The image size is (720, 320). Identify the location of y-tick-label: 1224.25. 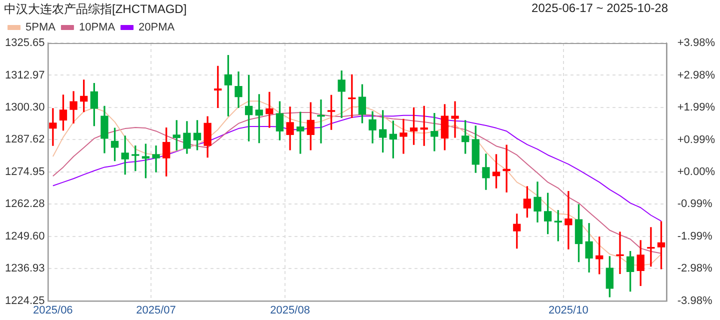
(24, 300).